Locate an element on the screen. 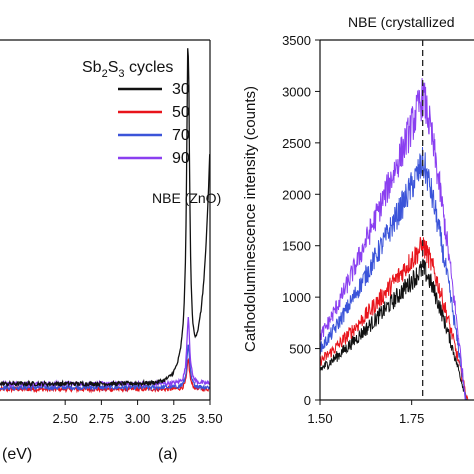 The image size is (474, 474). right-ylabel: Cathodoluminescence intensity (counts) is located at coordinates (250, 219).